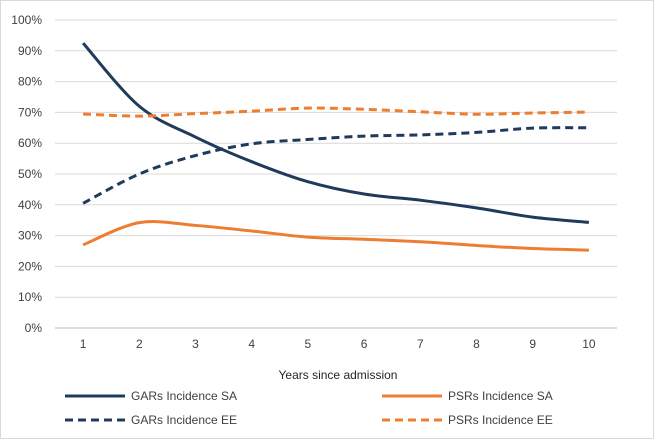 This screenshot has height=439, width=654. Describe the element at coordinates (30, 297) in the screenshot. I see `y-tick-label: 10%` at that location.